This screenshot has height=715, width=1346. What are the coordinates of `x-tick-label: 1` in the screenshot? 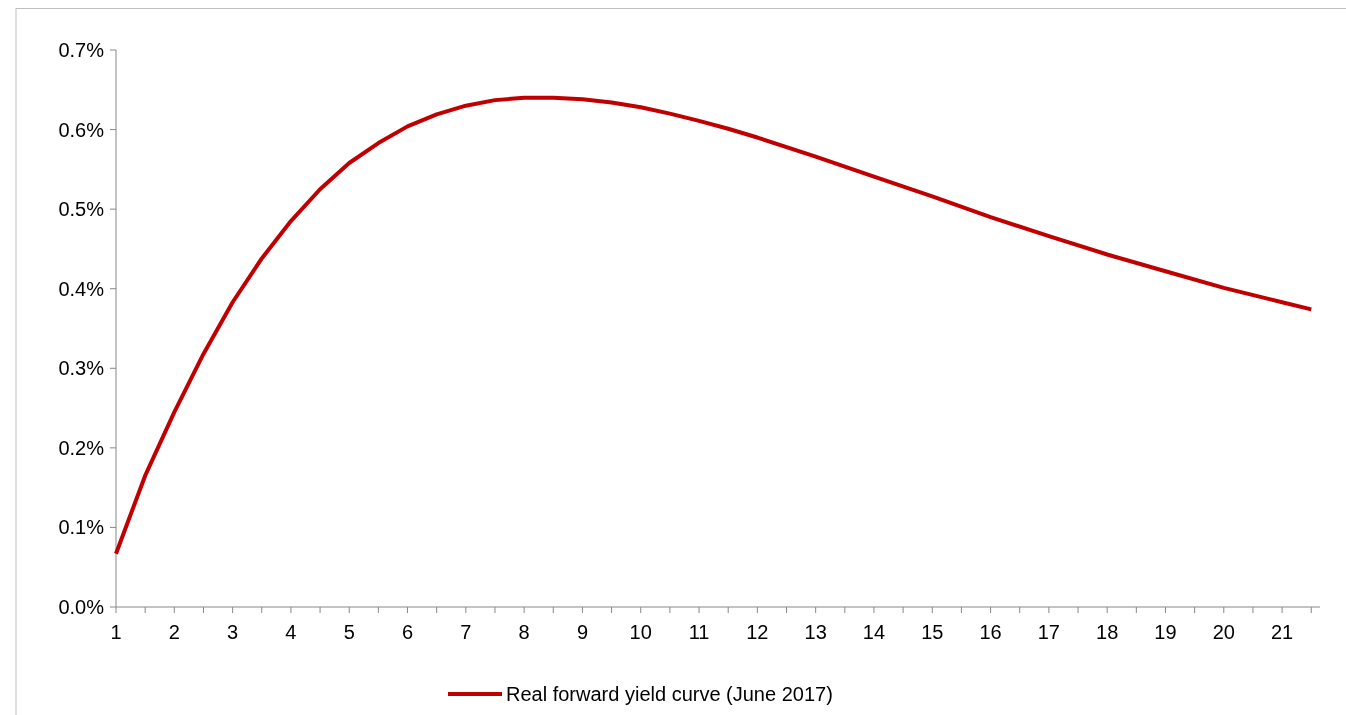 It's located at (116, 632).